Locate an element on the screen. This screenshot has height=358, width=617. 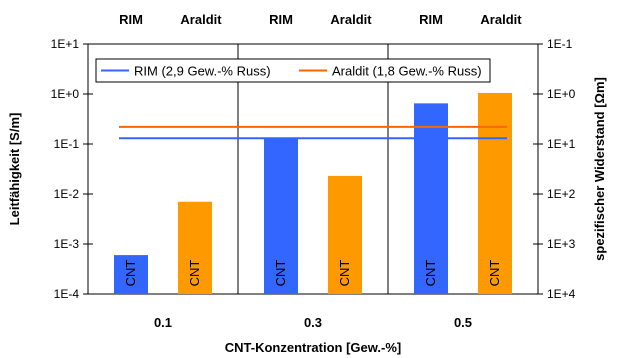
y-tick-label: 1E+1 is located at coordinates (65, 44).